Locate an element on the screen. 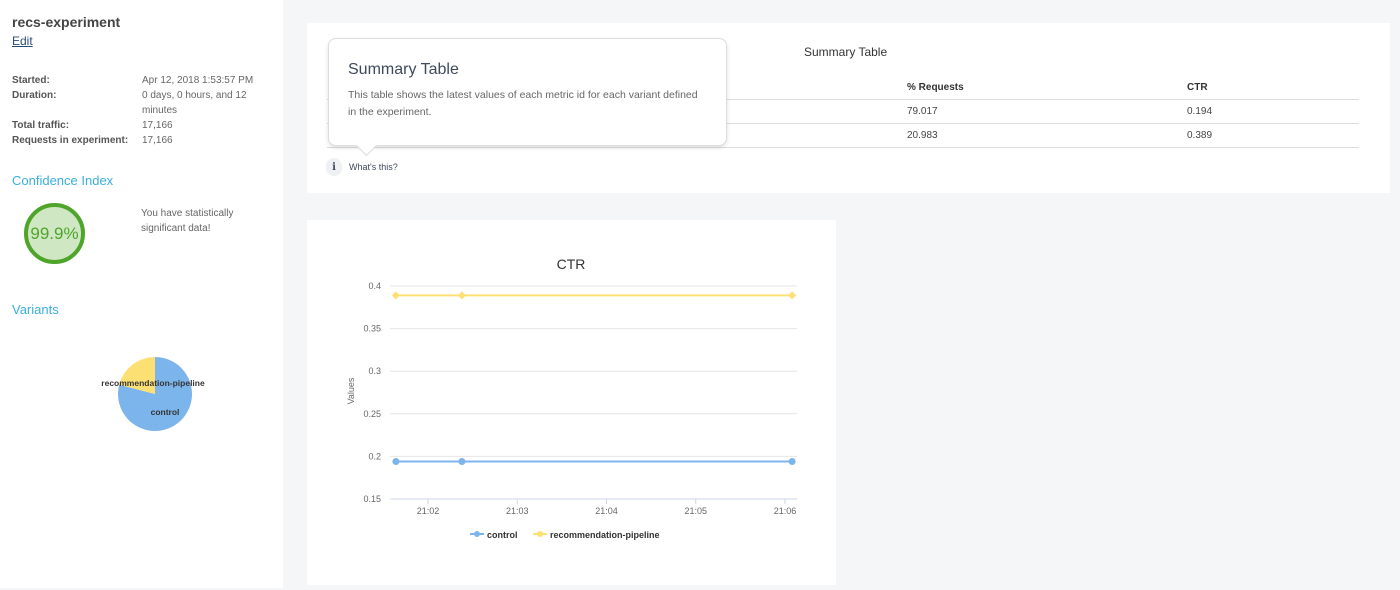 The image size is (1400, 590). x-tick-label: 21:03 is located at coordinates (517, 511).